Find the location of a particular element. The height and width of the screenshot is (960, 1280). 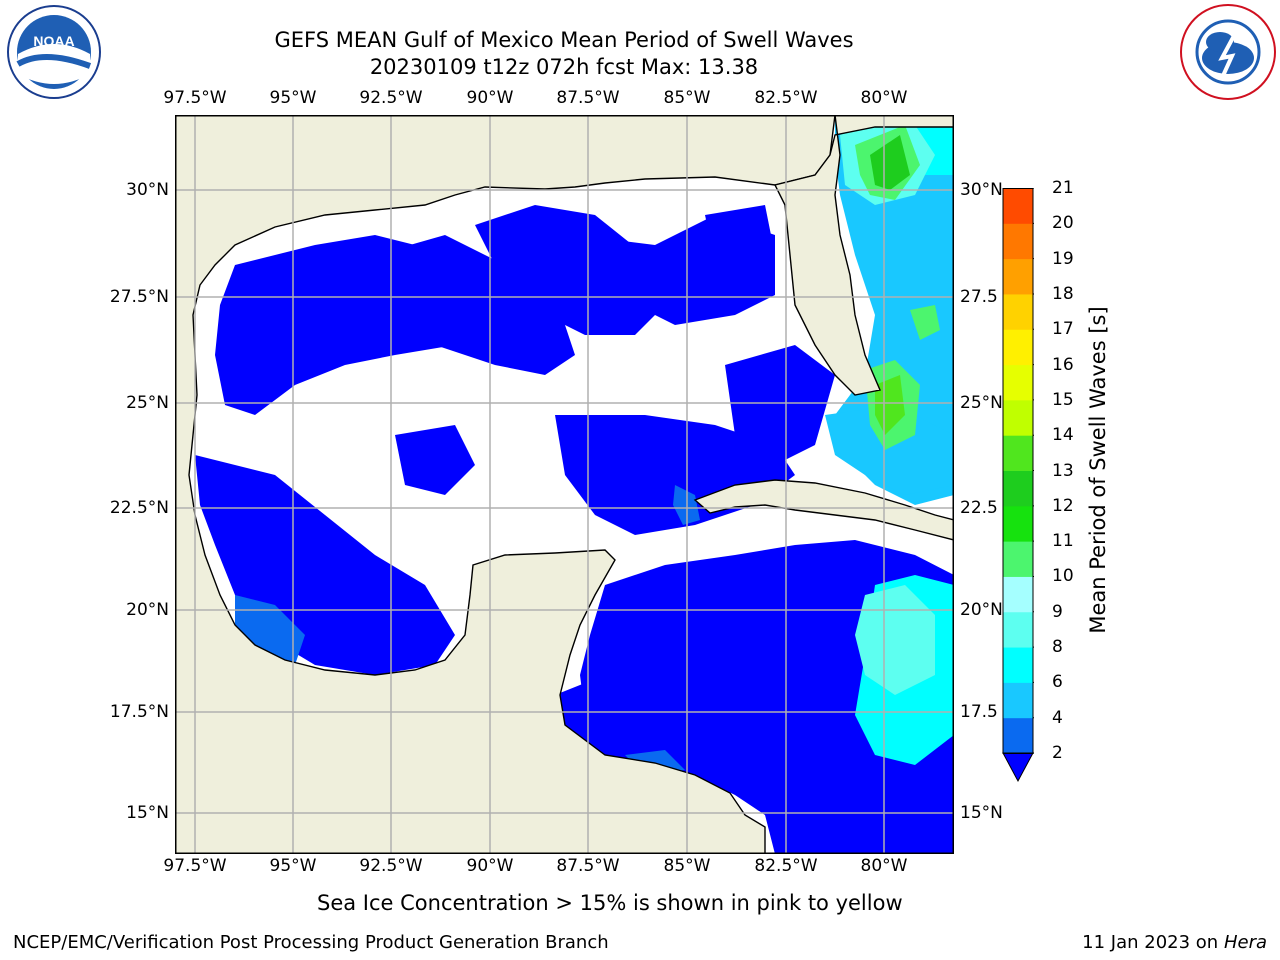

lon-tick-bottom: 92.5°W is located at coordinates (391, 866).